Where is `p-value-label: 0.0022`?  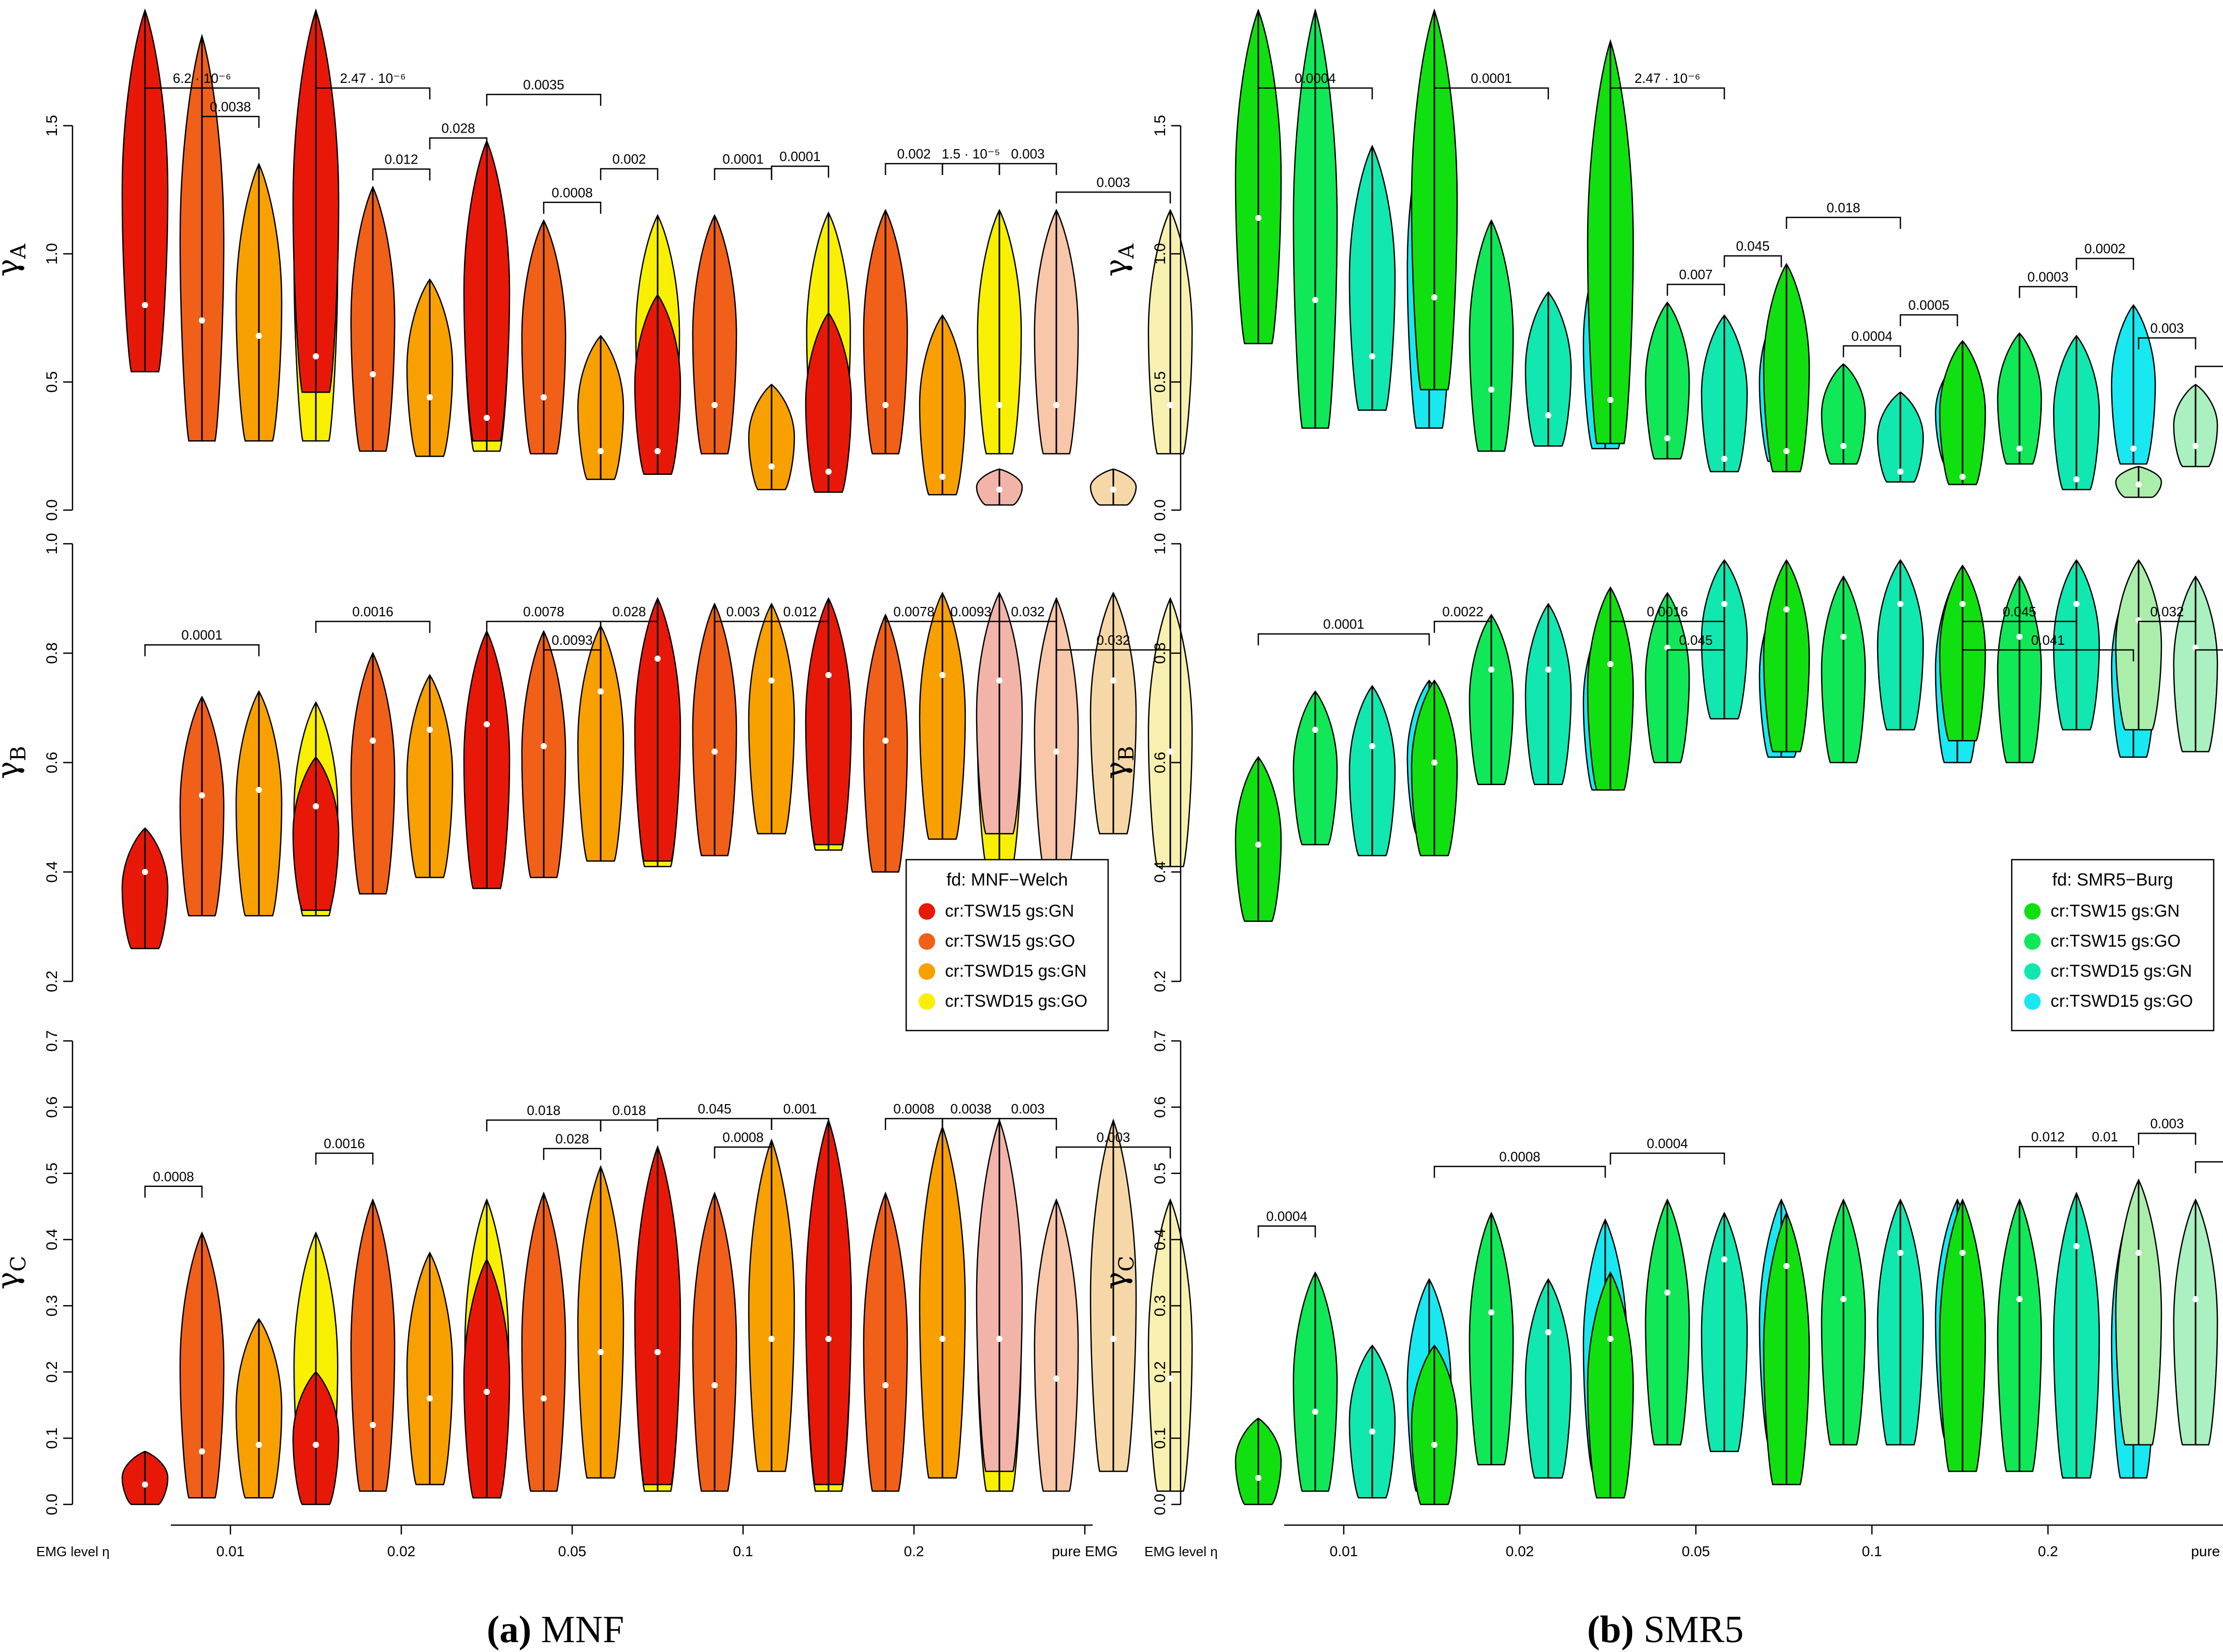 p-value-label: 0.0022 is located at coordinates (1463, 611).